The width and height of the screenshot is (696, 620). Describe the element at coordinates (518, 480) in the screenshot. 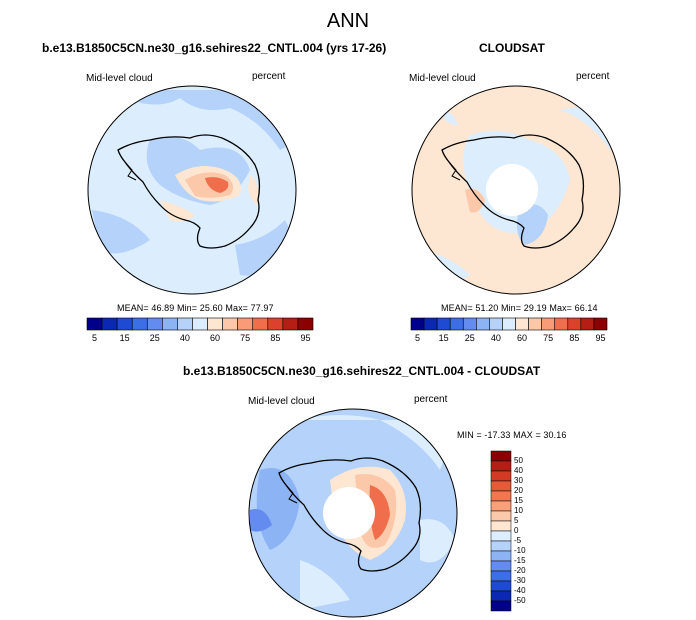

I see `colorbar-tick-label: 30` at that location.